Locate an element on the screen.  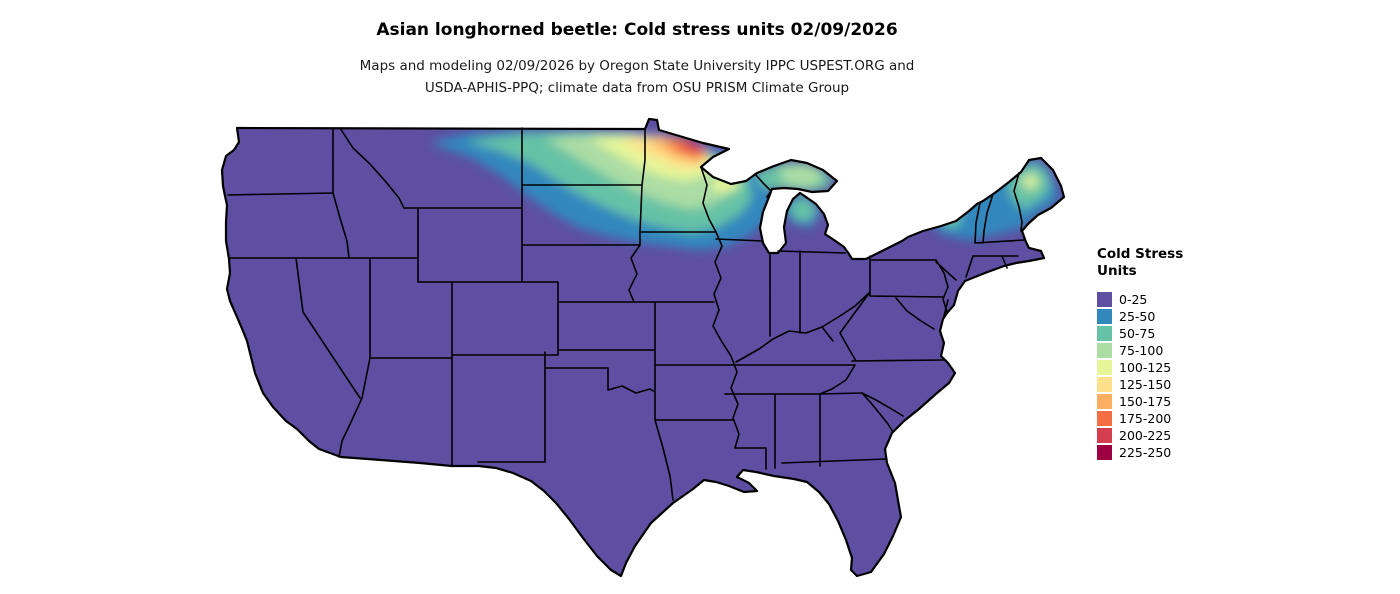
legend-label: 225-250 is located at coordinates (1145, 452).